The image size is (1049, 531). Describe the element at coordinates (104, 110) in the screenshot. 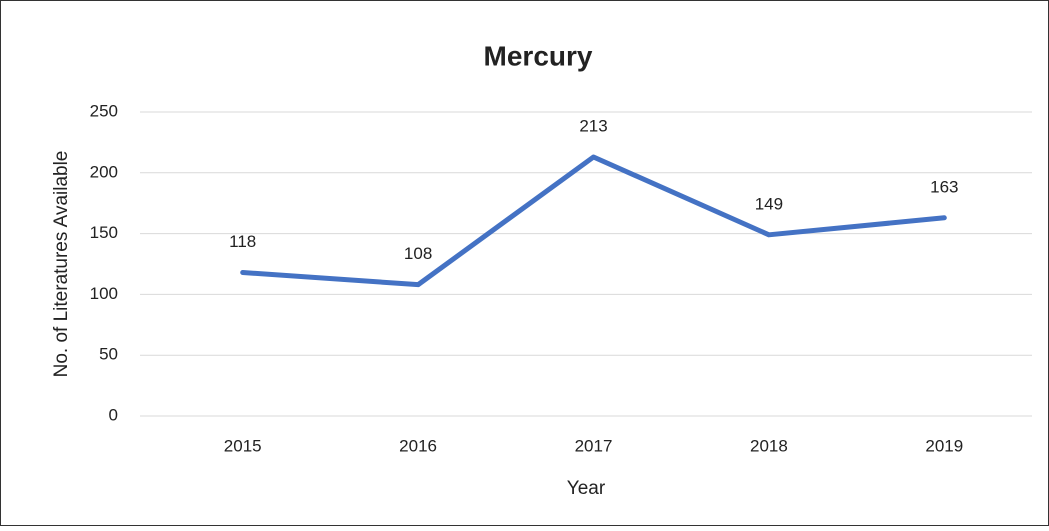

I see `y-tick-label: 250` at that location.